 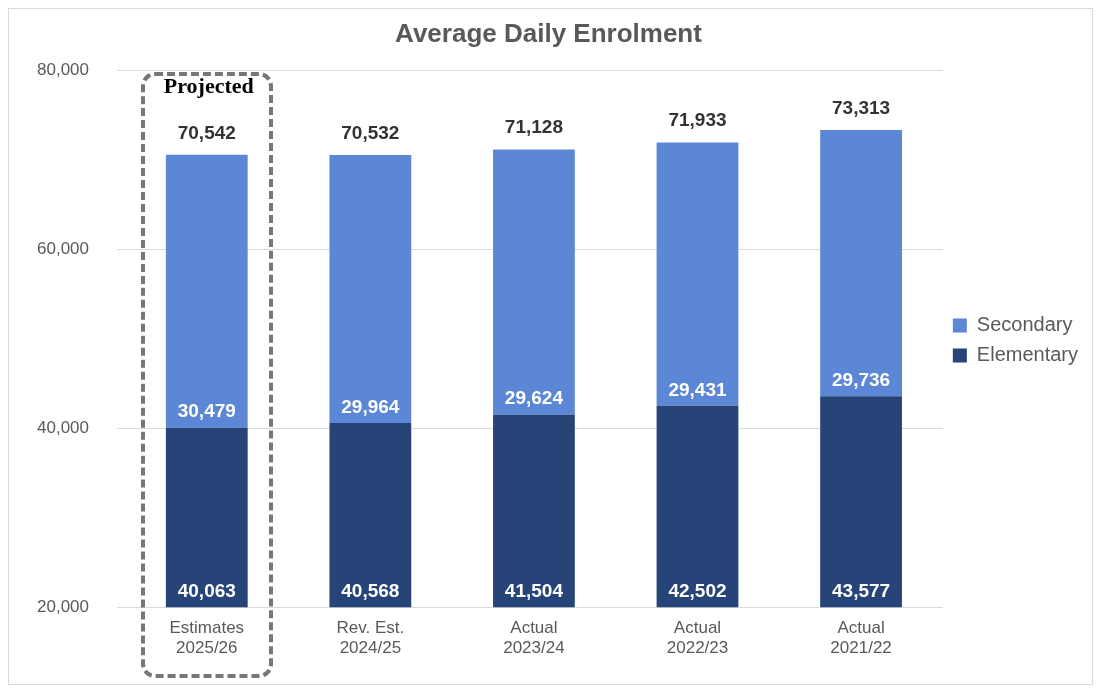 I want to click on total-label: 71,933, so click(x=697, y=120).